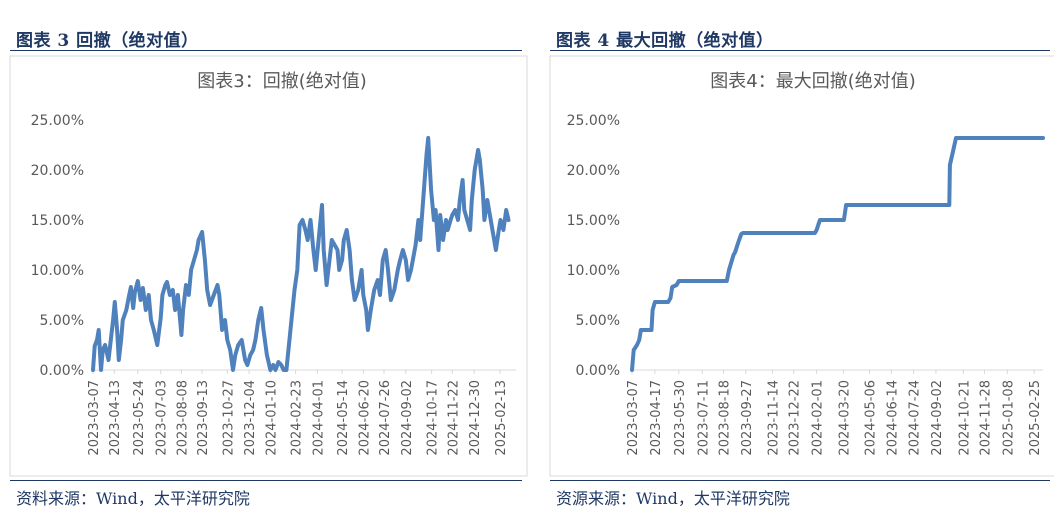 Image resolution: width=1054 pixels, height=511 pixels. I want to click on x-tick-label: 2023-04-17, so click(656, 418).